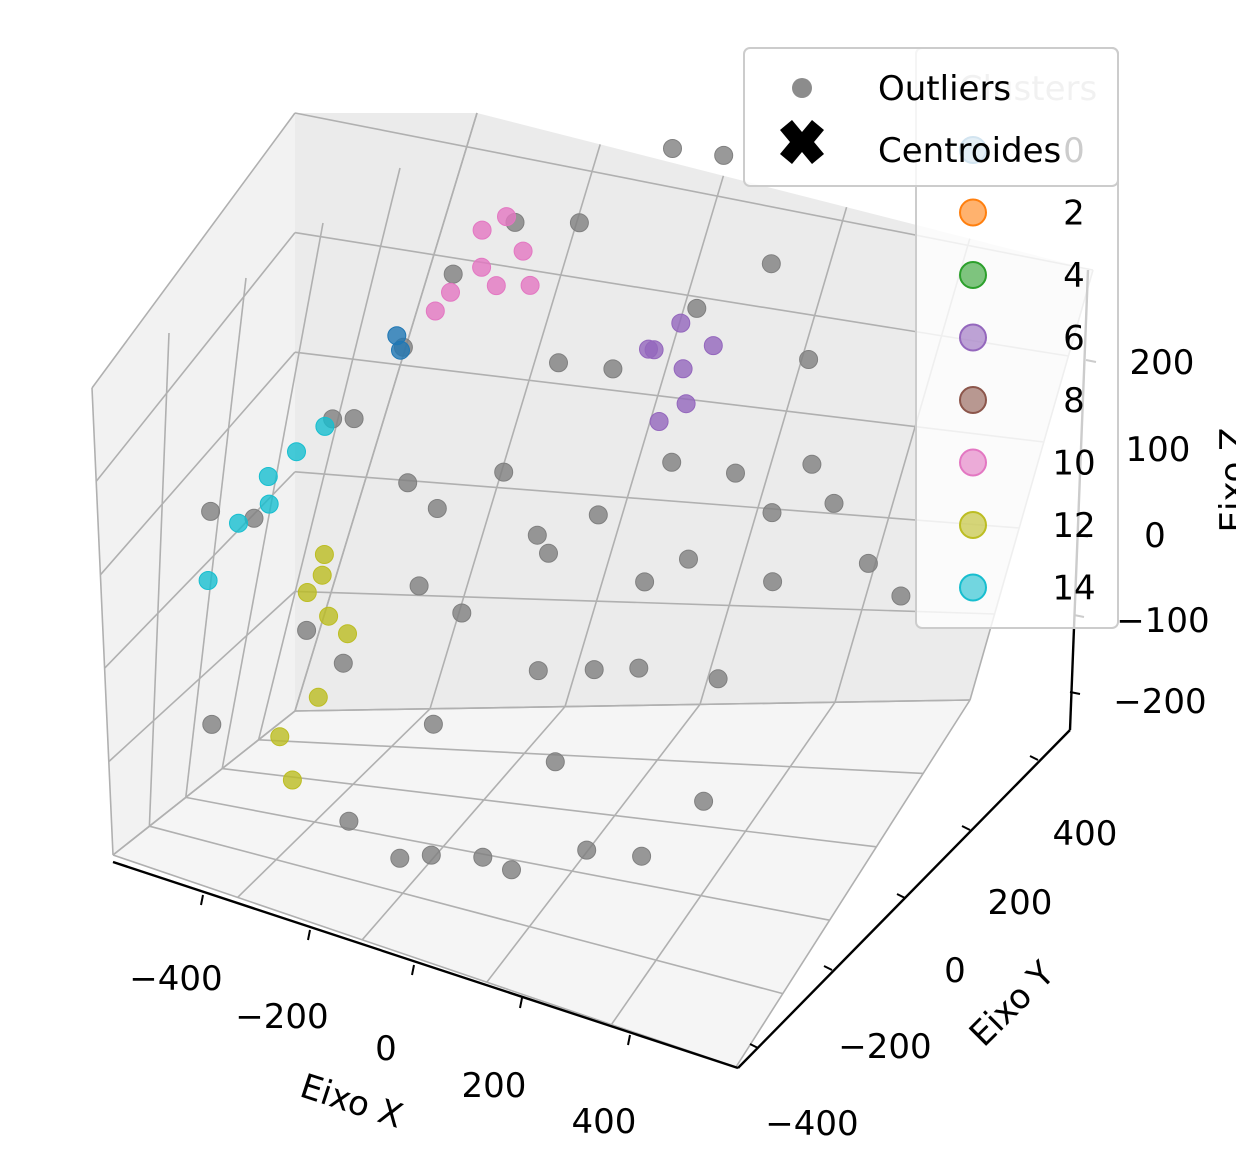  What do you see at coordinates (1085, 834) in the screenshot?
I see `y-tick-label: 400` at bounding box center [1085, 834].